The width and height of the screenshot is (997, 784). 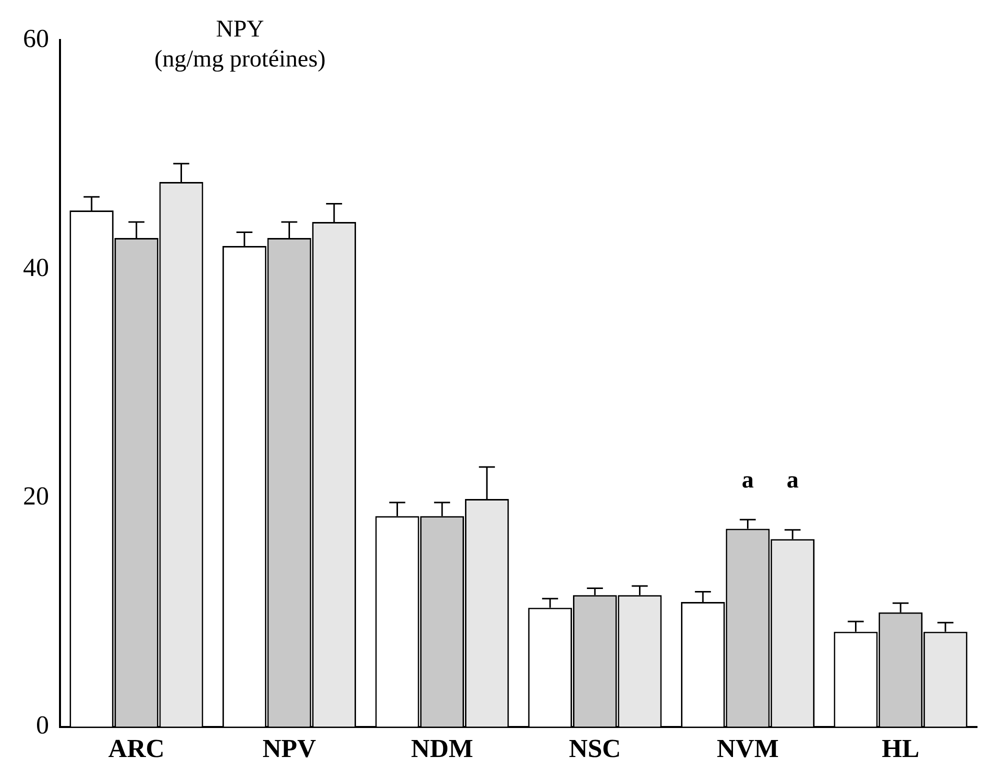 What do you see at coordinates (240, 44) in the screenshot?
I see `y-axis-title: NPY (ng/mg protéines)` at bounding box center [240, 44].